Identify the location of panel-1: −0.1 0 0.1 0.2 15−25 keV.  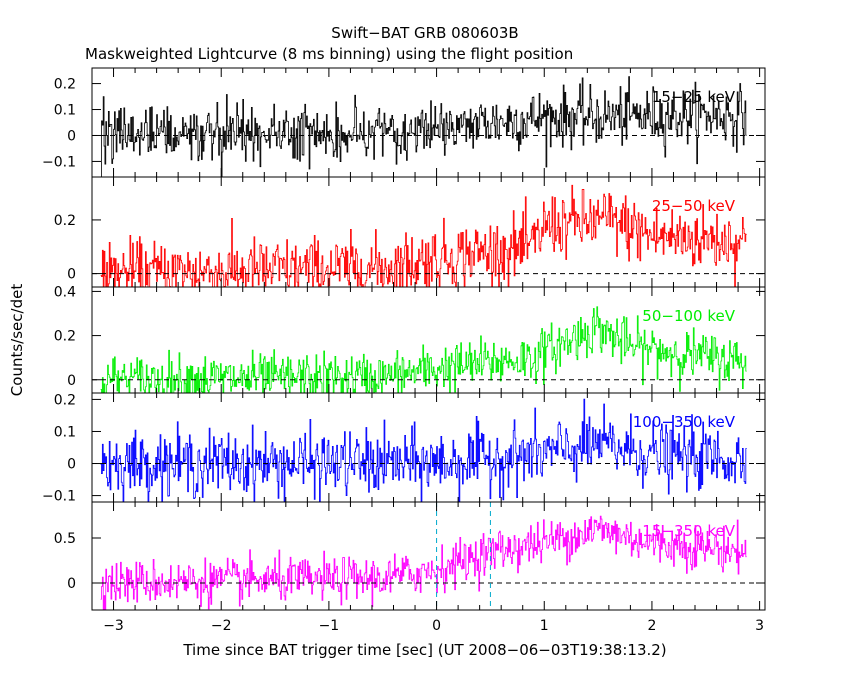
(404, 122).